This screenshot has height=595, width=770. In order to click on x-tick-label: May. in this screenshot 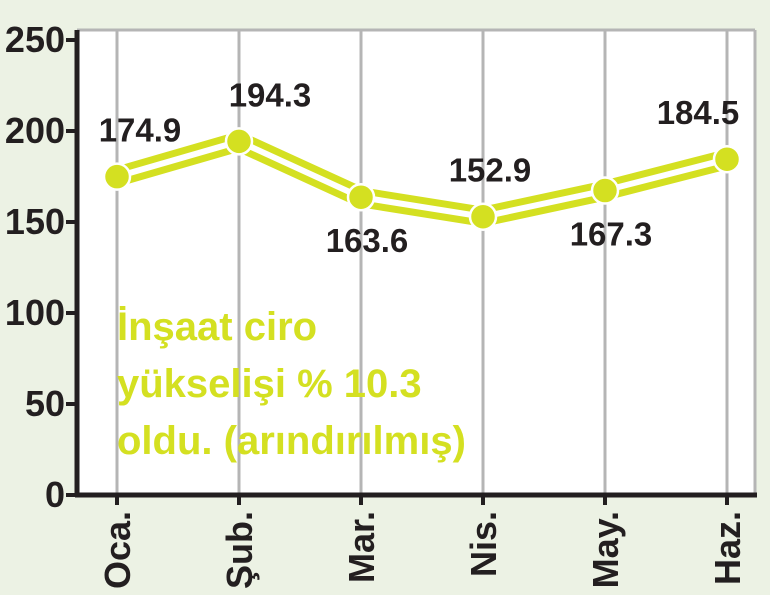, I will do `click(605, 549)`.